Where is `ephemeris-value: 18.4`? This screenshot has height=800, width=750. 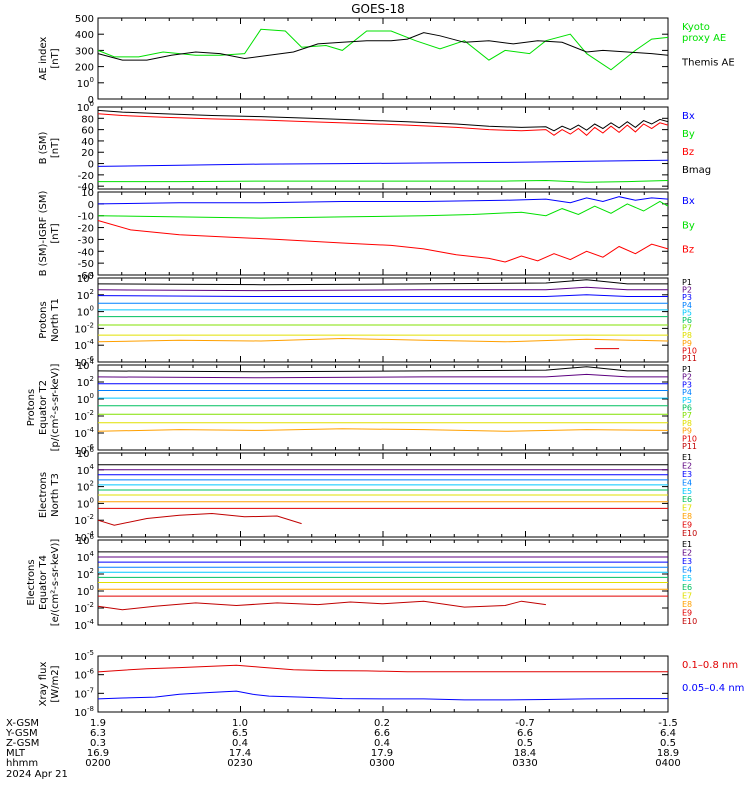
ephemeris-value: 18.4 is located at coordinates (525, 753).